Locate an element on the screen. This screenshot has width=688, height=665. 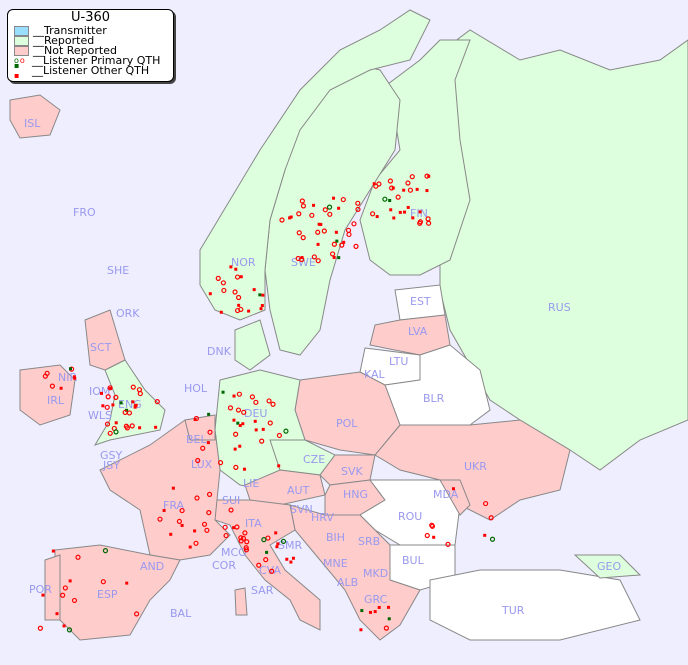
region-bel is located at coordinates (200, 427).